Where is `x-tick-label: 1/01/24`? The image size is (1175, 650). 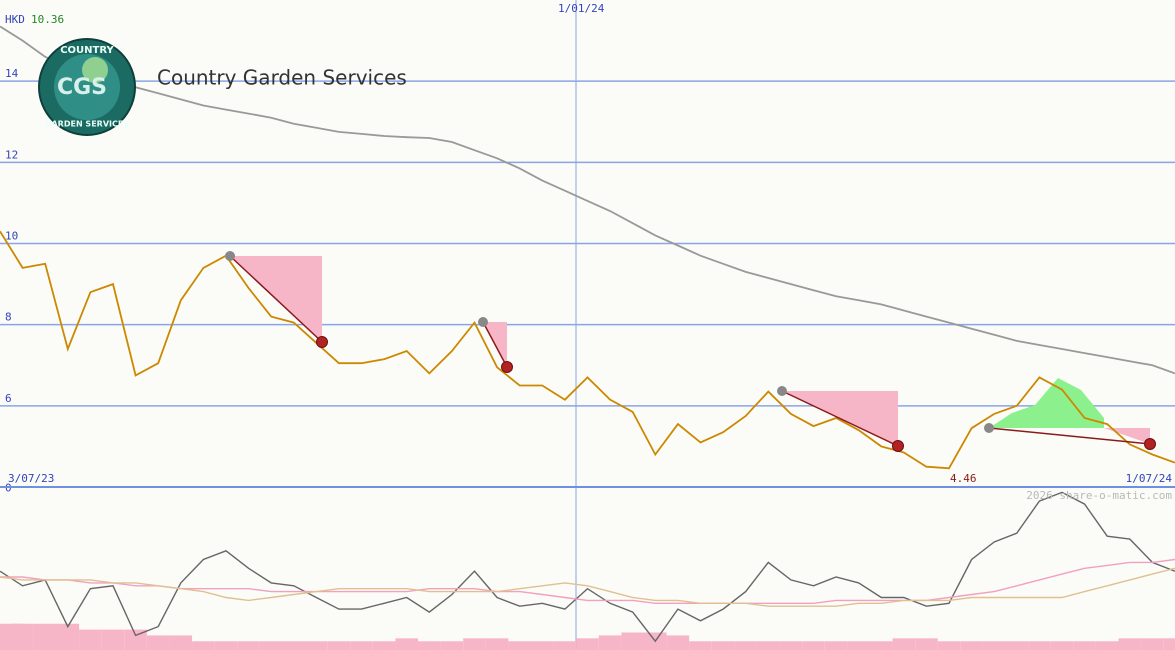
x-tick-label: 1/01/24 is located at coordinates (581, 8).